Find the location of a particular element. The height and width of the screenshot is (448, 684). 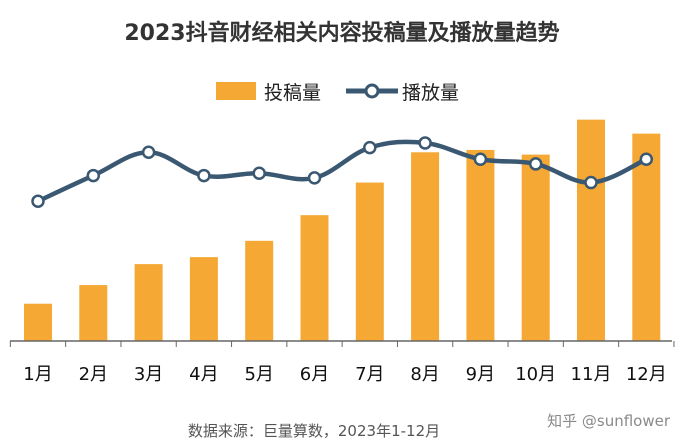

x-tick-label-12: 12月 is located at coordinates (646, 374).